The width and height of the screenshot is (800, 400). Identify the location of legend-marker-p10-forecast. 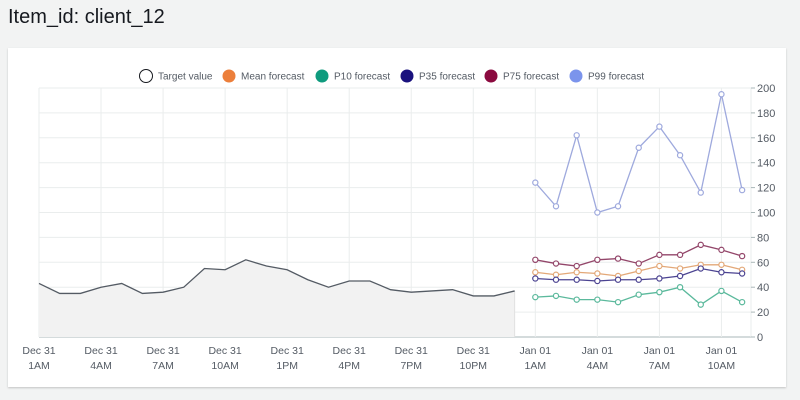
(322, 76).